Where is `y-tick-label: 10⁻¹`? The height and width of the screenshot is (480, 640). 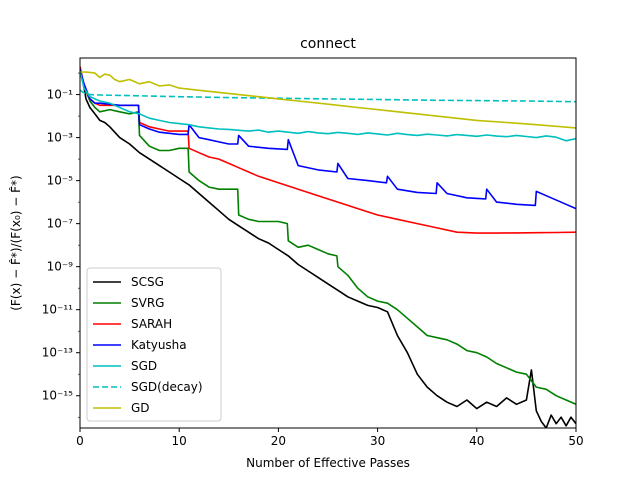
y-tick-label: 10⁻¹ is located at coordinates (60, 95).